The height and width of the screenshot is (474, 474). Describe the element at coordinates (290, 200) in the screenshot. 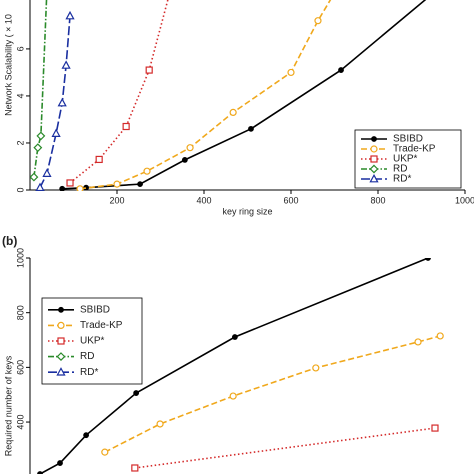

I see `x-tick-label: 600` at that location.